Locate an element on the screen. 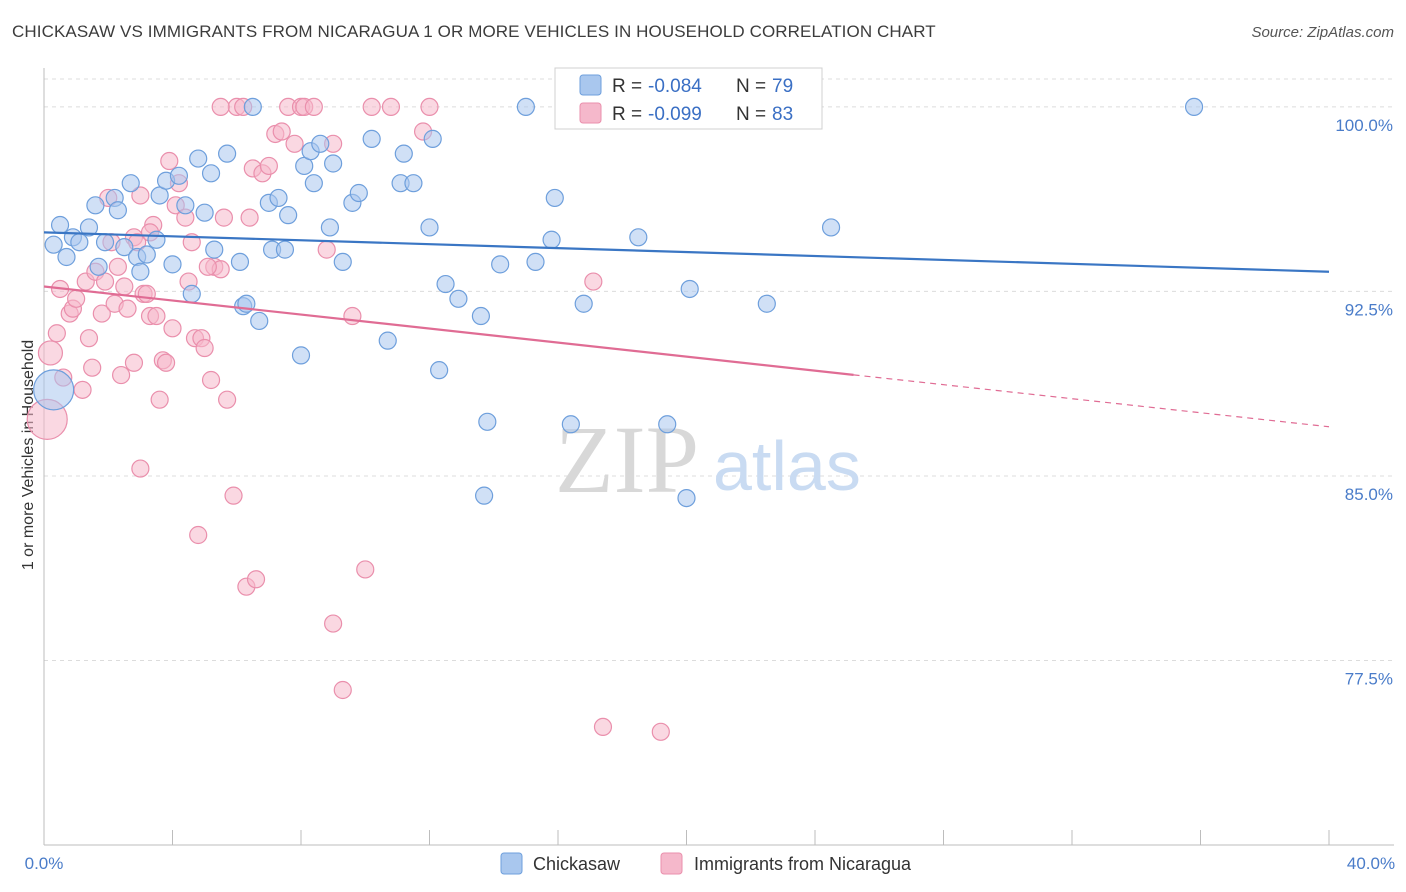  bottom-legend-swatch-nicaragua is located at coordinates (671, 863).